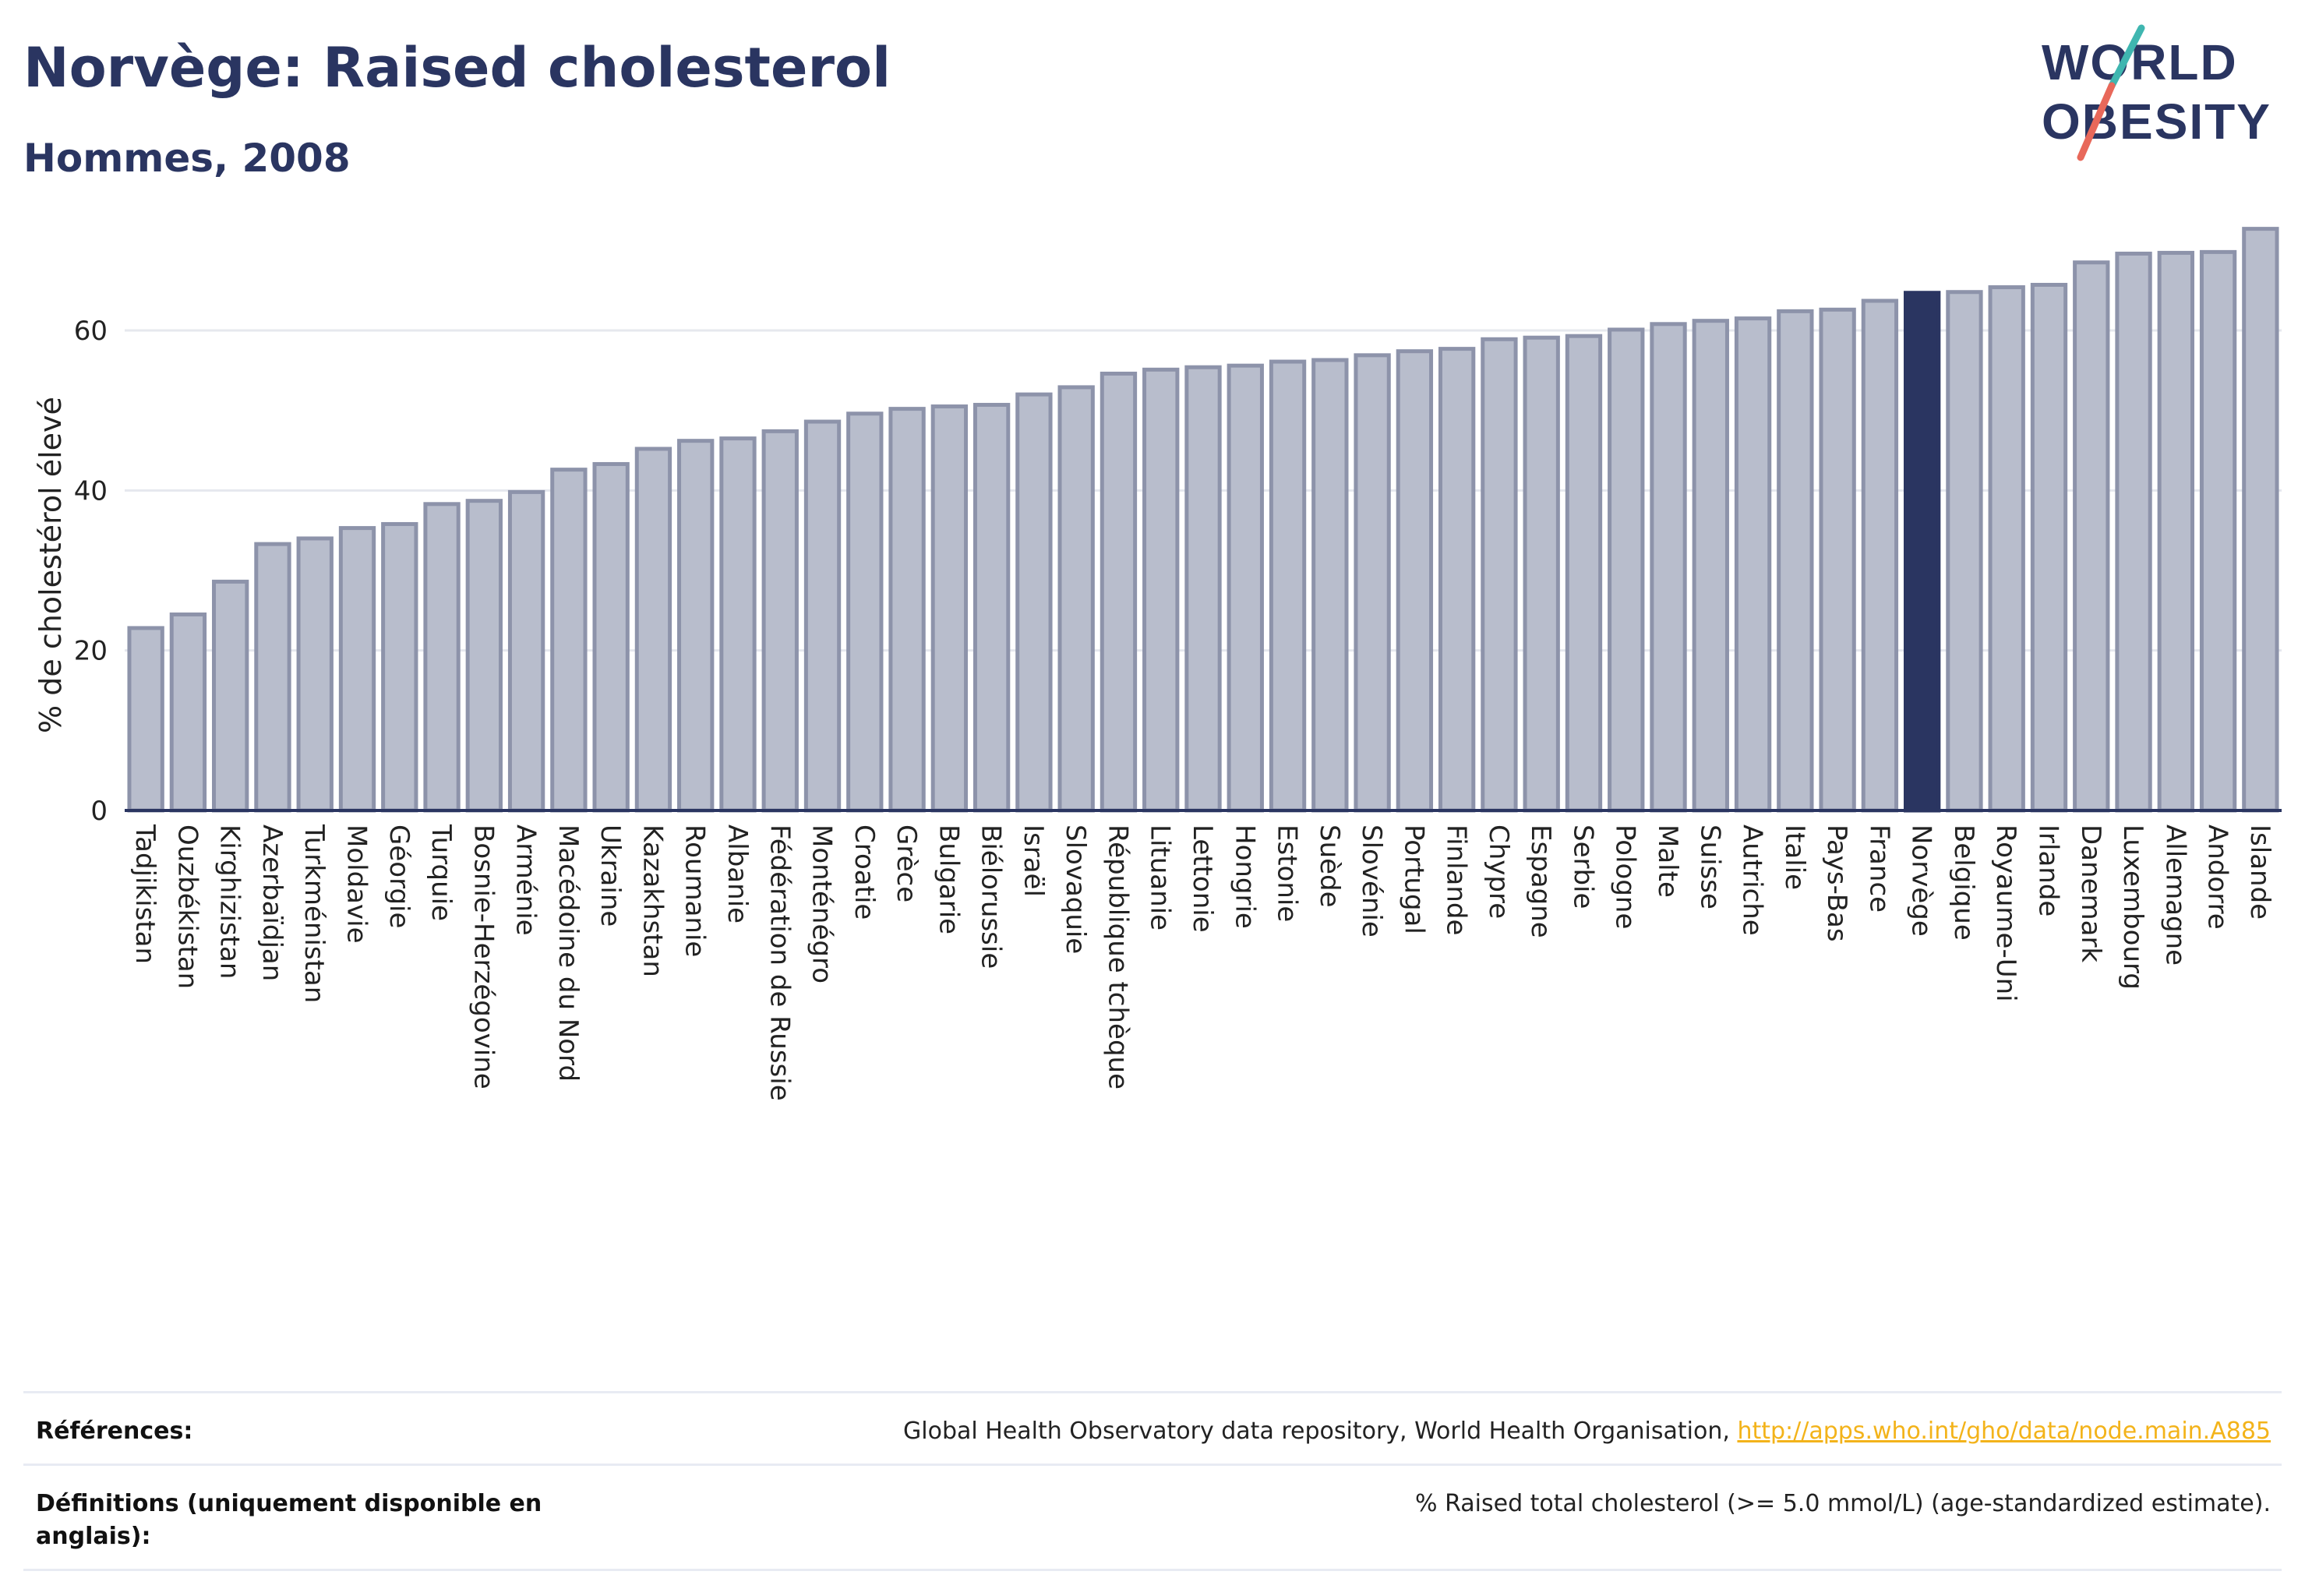  I want to click on x-tick-label: Turkménistan, so click(314, 913).